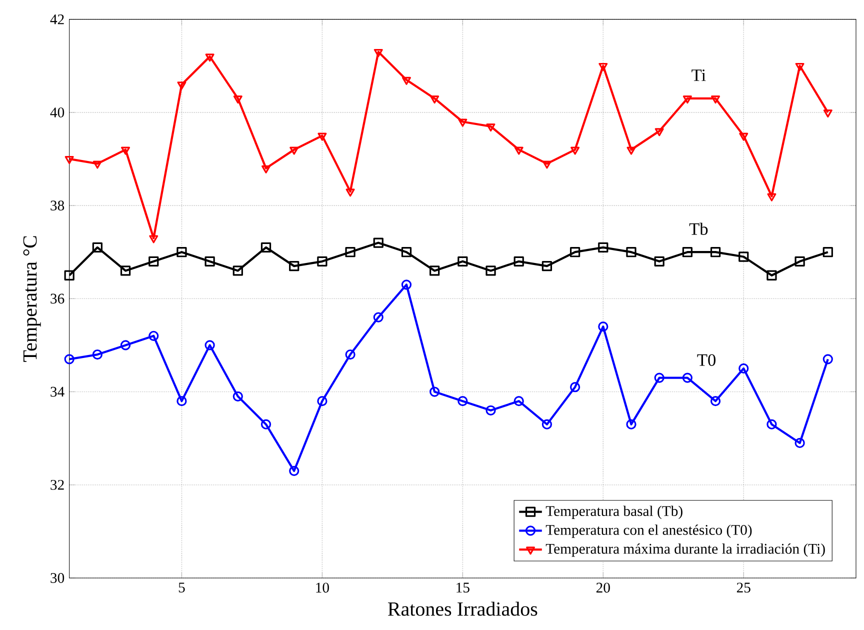  I want to click on x-tick-label: 5, so click(181, 587).